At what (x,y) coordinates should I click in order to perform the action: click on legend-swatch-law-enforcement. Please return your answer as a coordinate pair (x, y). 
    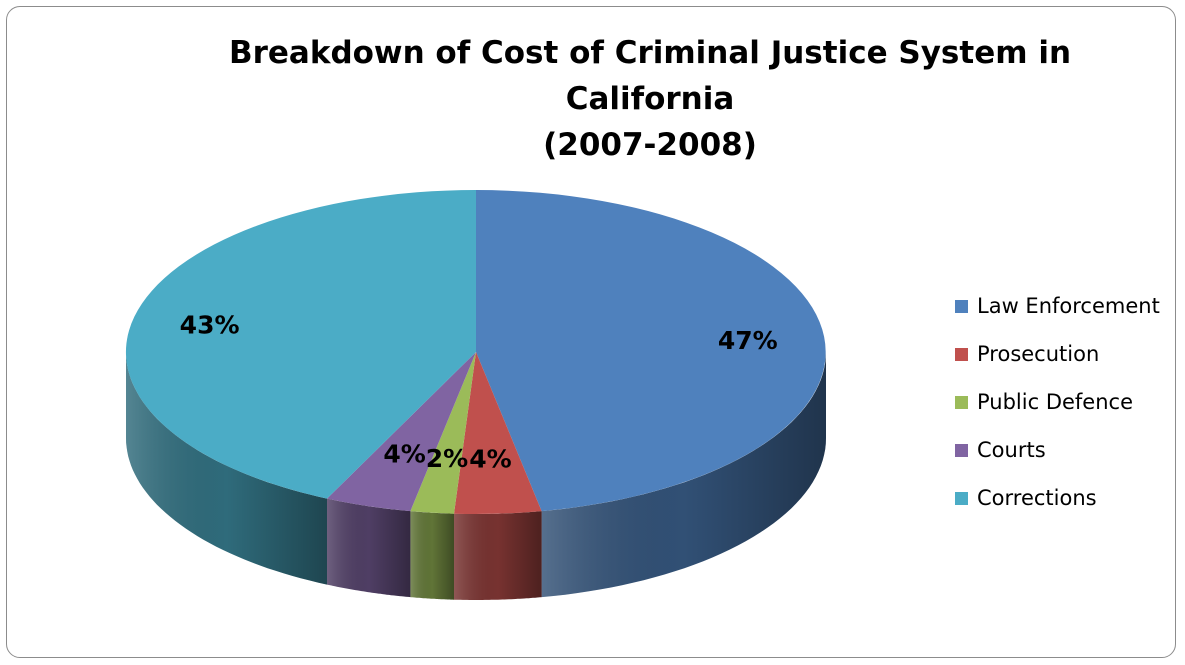
    Looking at the image, I should click on (961, 306).